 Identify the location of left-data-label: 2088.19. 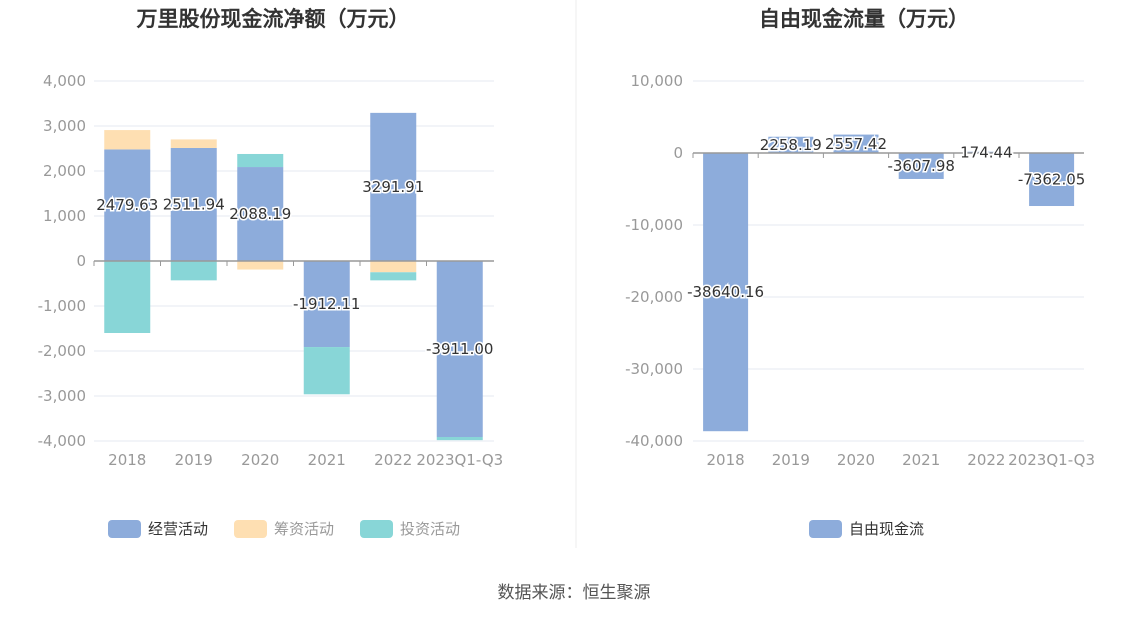
(260, 214).